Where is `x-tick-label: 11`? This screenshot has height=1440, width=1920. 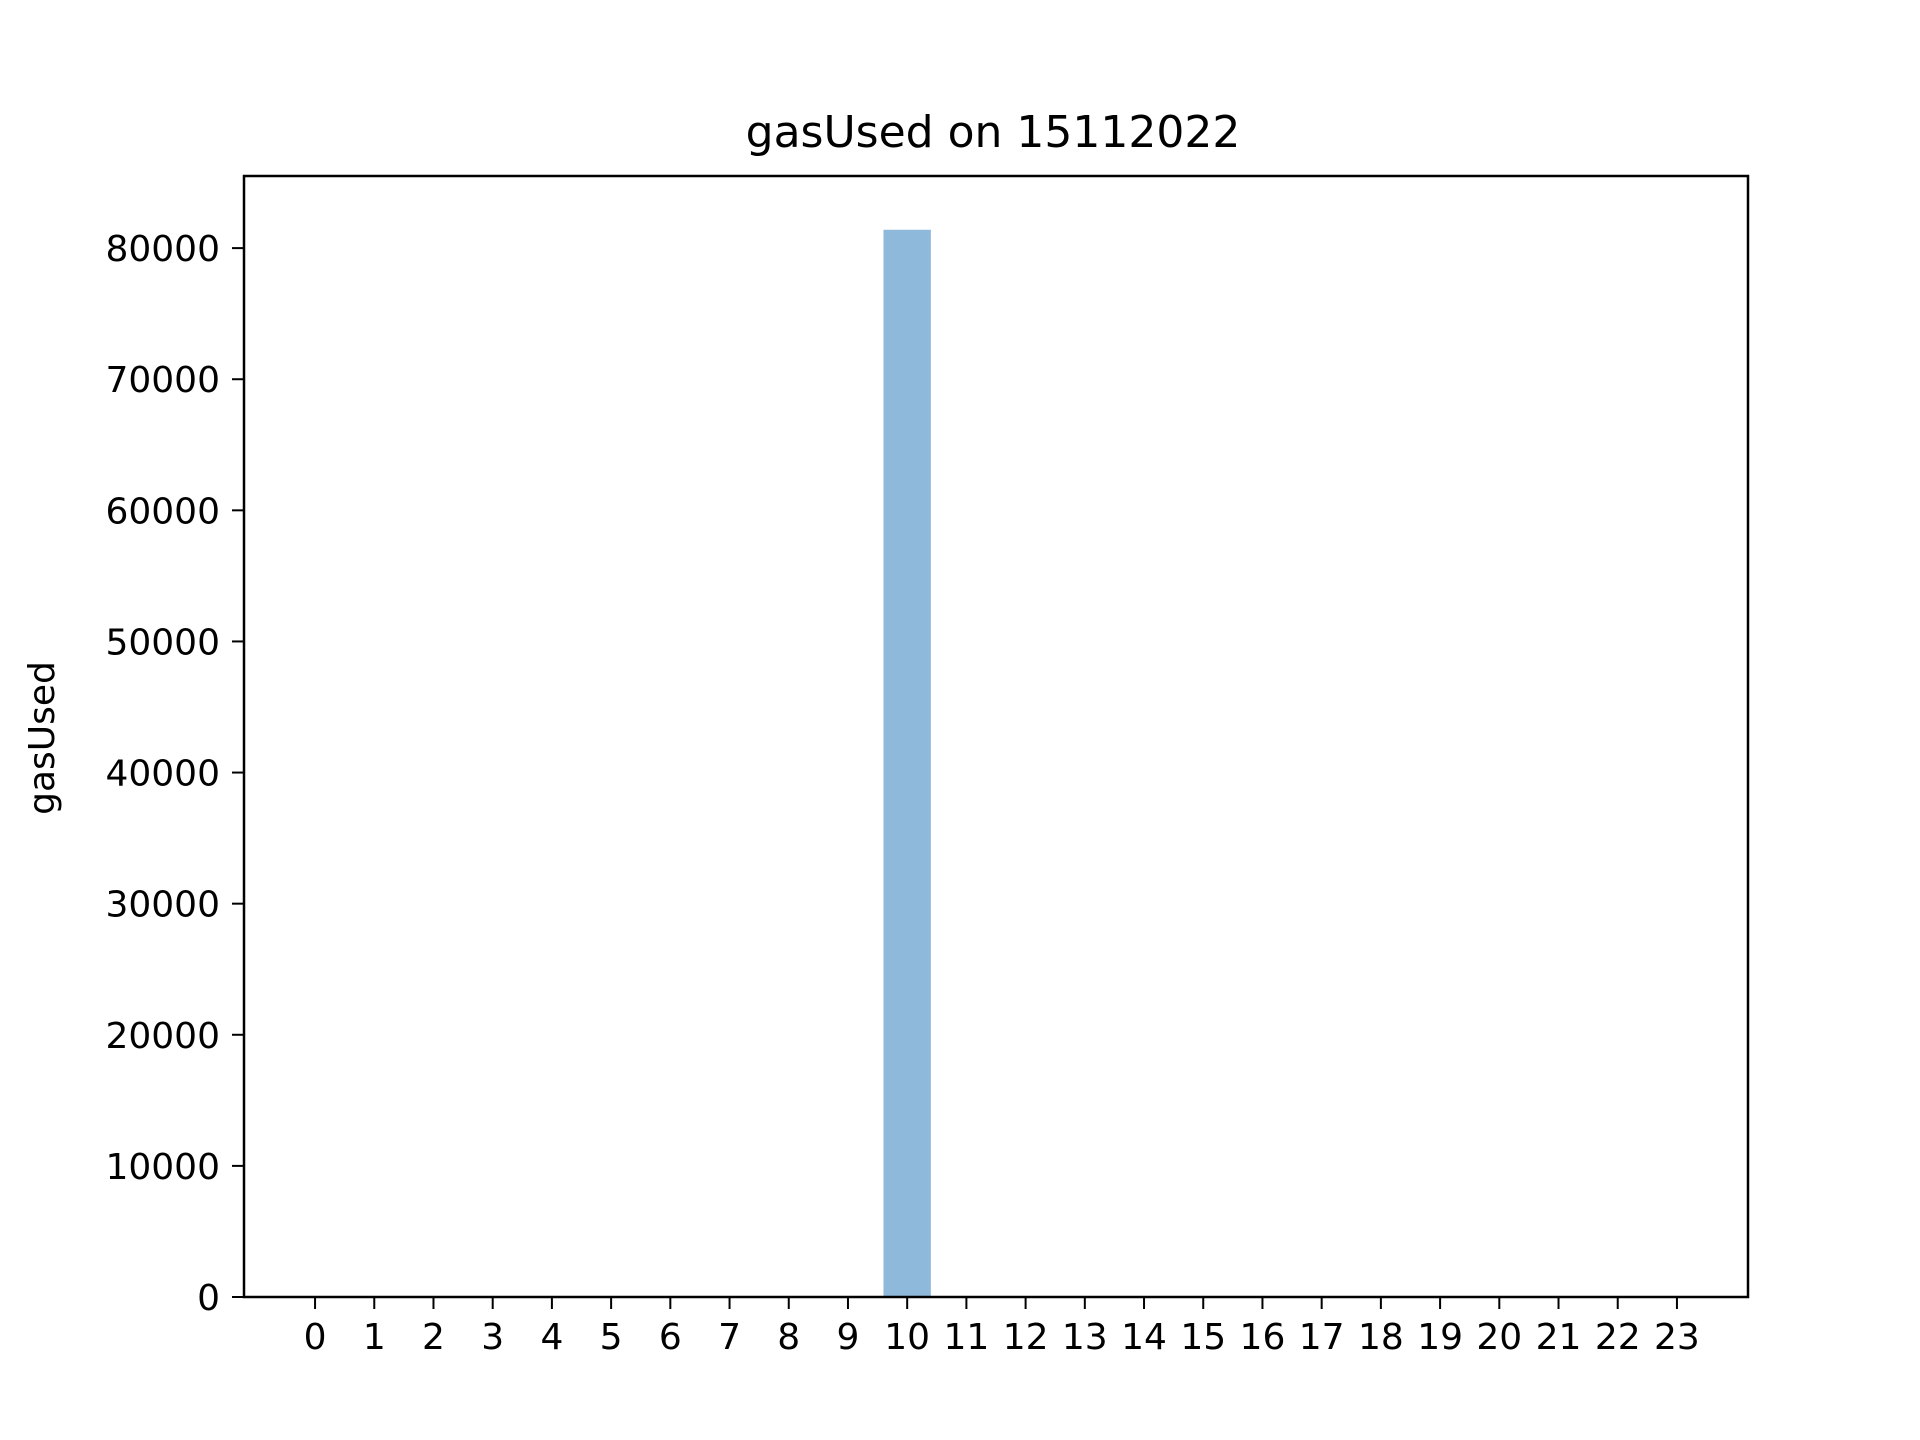 x-tick-label: 11 is located at coordinates (966, 1337).